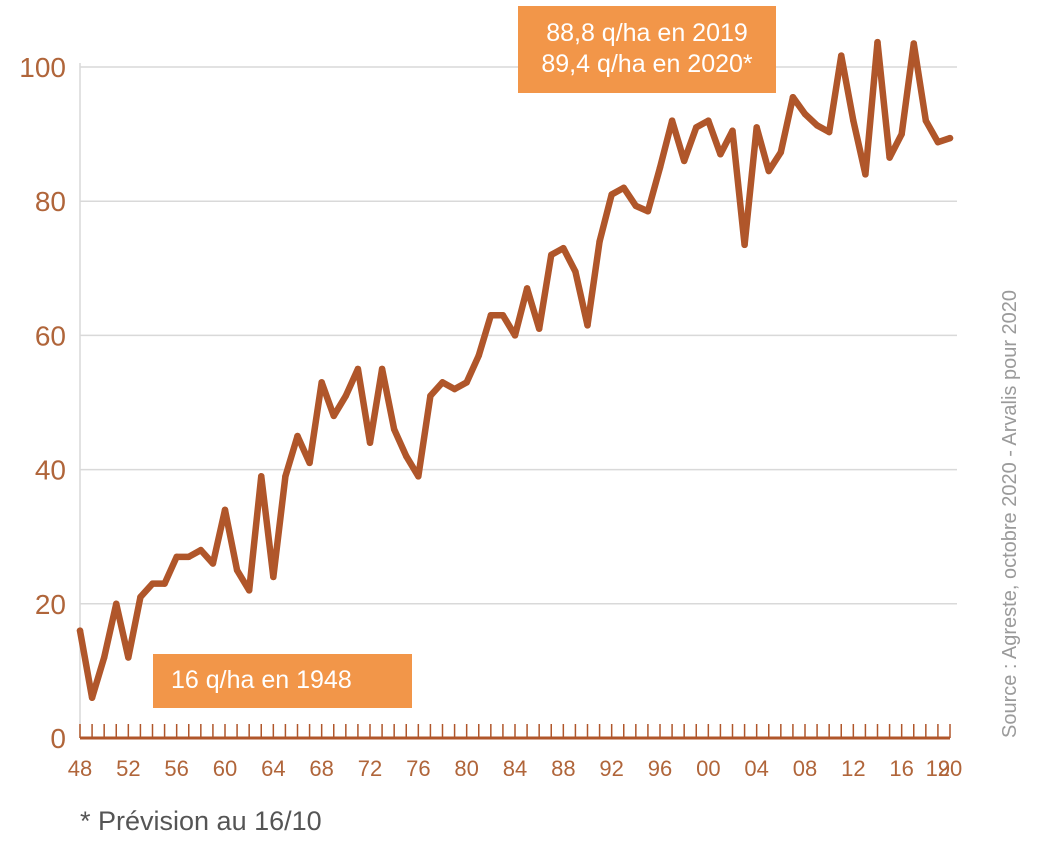 This screenshot has width=1039, height=843. What do you see at coordinates (261, 680) in the screenshot?
I see `annotation-1948-text: 16 q/ha en 1948` at bounding box center [261, 680].